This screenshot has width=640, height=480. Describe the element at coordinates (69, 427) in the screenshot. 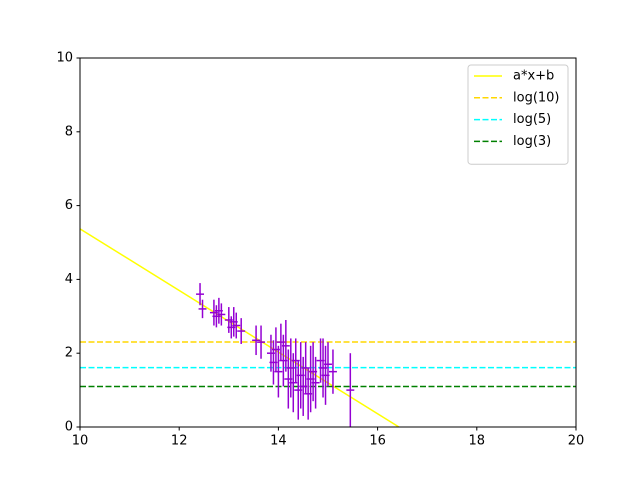

I see `y-tick-label: 0` at that location.